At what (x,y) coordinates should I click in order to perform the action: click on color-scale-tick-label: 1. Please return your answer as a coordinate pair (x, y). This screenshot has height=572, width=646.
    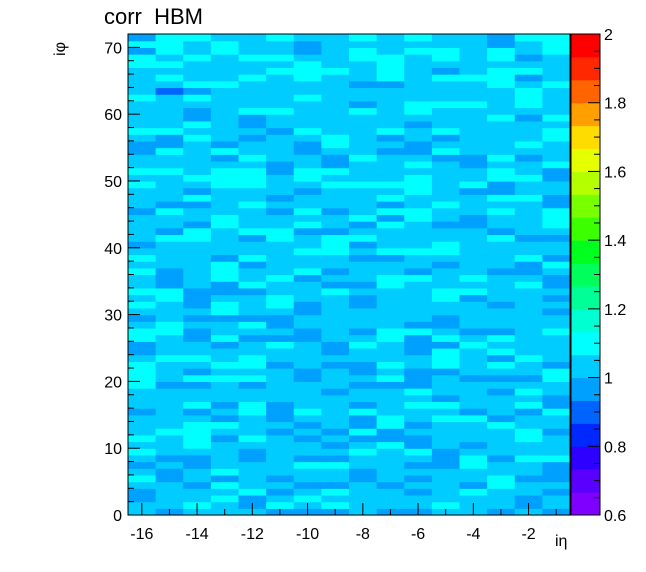
    Looking at the image, I should click on (608, 379).